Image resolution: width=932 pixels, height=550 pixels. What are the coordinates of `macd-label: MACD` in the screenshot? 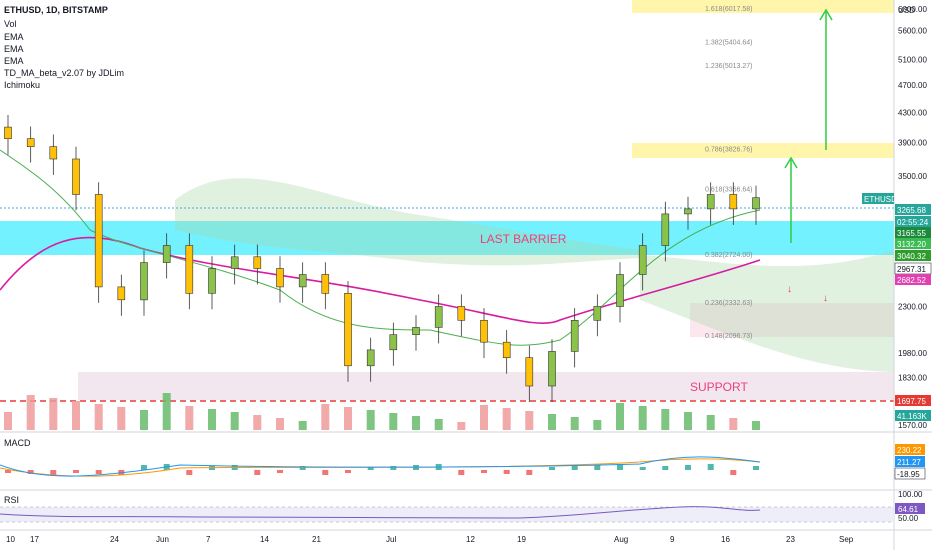 It's located at (17, 443).